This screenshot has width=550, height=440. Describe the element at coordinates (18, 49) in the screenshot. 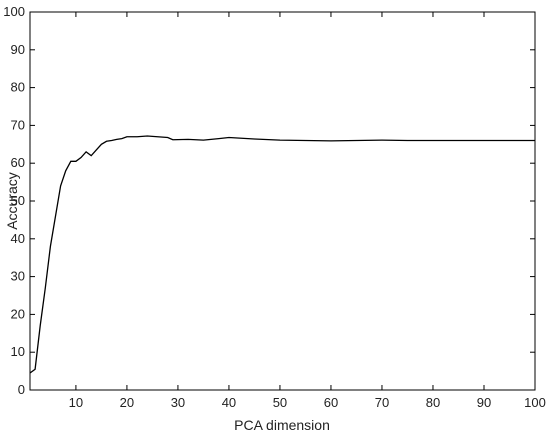

I see `y-tick-label: 90` at that location.